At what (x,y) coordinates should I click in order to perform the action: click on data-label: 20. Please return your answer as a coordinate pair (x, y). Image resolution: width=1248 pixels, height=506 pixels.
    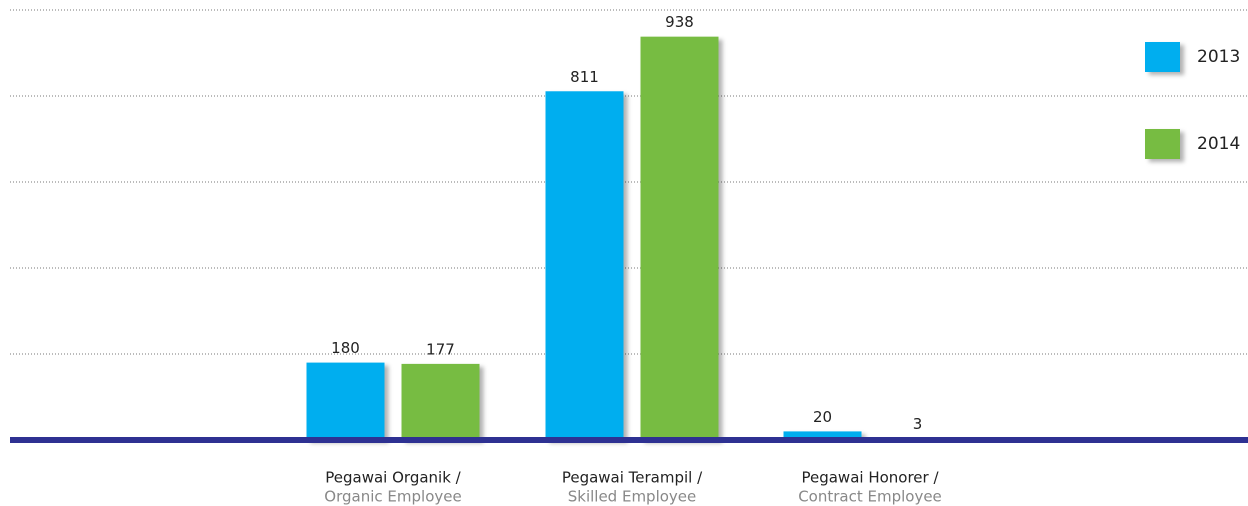
    Looking at the image, I should click on (822, 417).